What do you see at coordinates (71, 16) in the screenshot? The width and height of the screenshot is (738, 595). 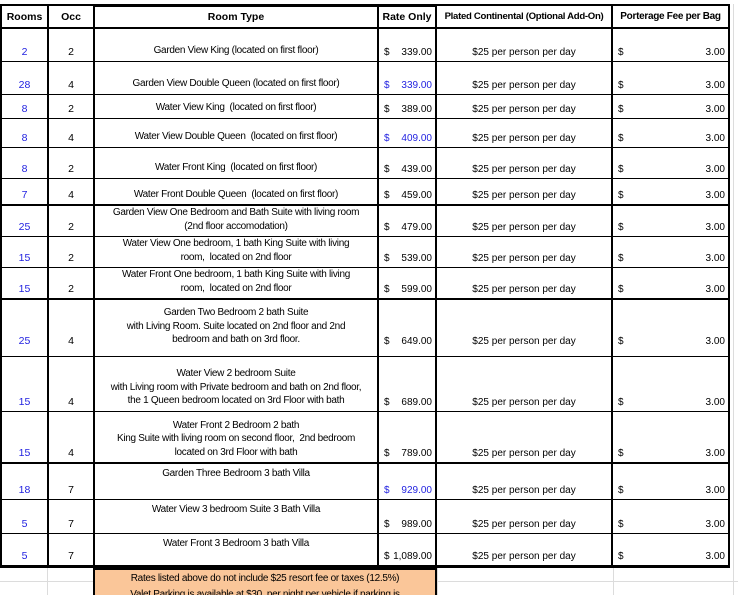 I see `column-header-occ: Occ` at bounding box center [71, 16].